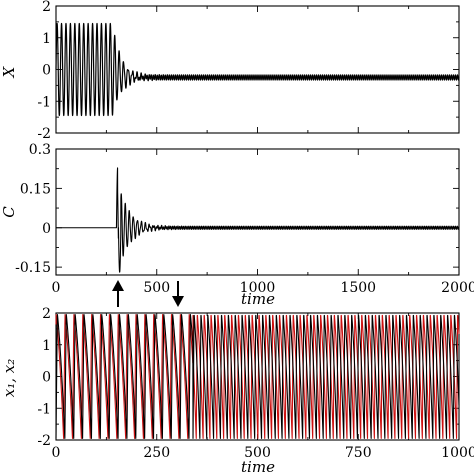 This screenshot has width=474, height=474. What do you see at coordinates (457, 453) in the screenshot?
I see `bot-x-tick-label: 1000` at bounding box center [457, 453].